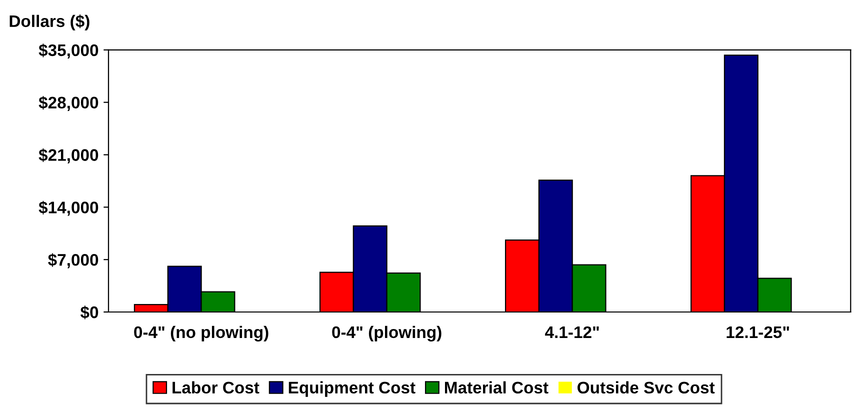  Describe the element at coordinates (646, 387) in the screenshot. I see `legend-label: Outside Svc Cost` at that location.